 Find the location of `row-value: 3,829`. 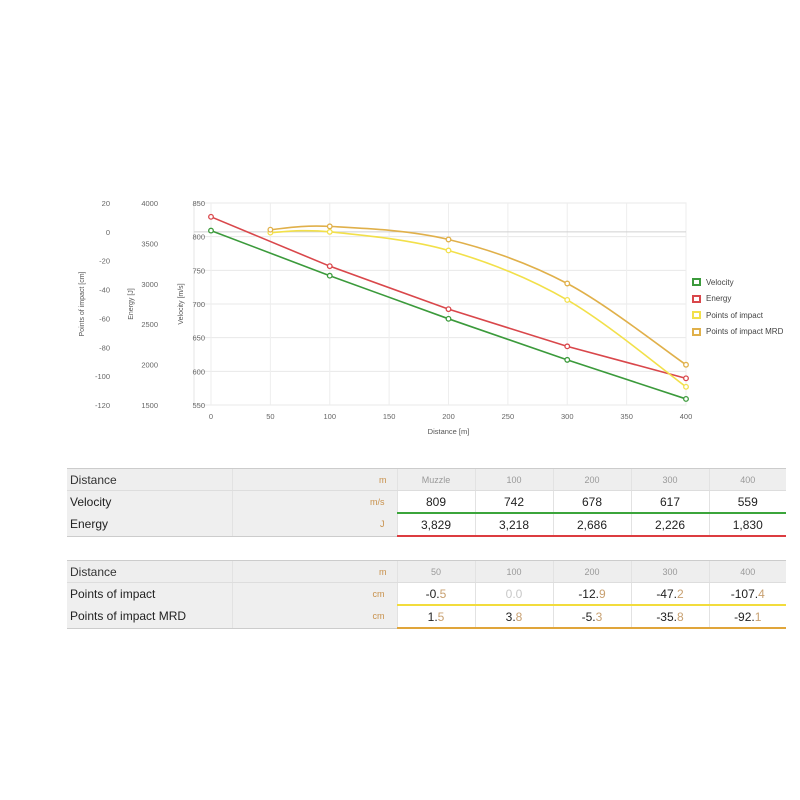

row-value: 3,829 is located at coordinates (435, 525).